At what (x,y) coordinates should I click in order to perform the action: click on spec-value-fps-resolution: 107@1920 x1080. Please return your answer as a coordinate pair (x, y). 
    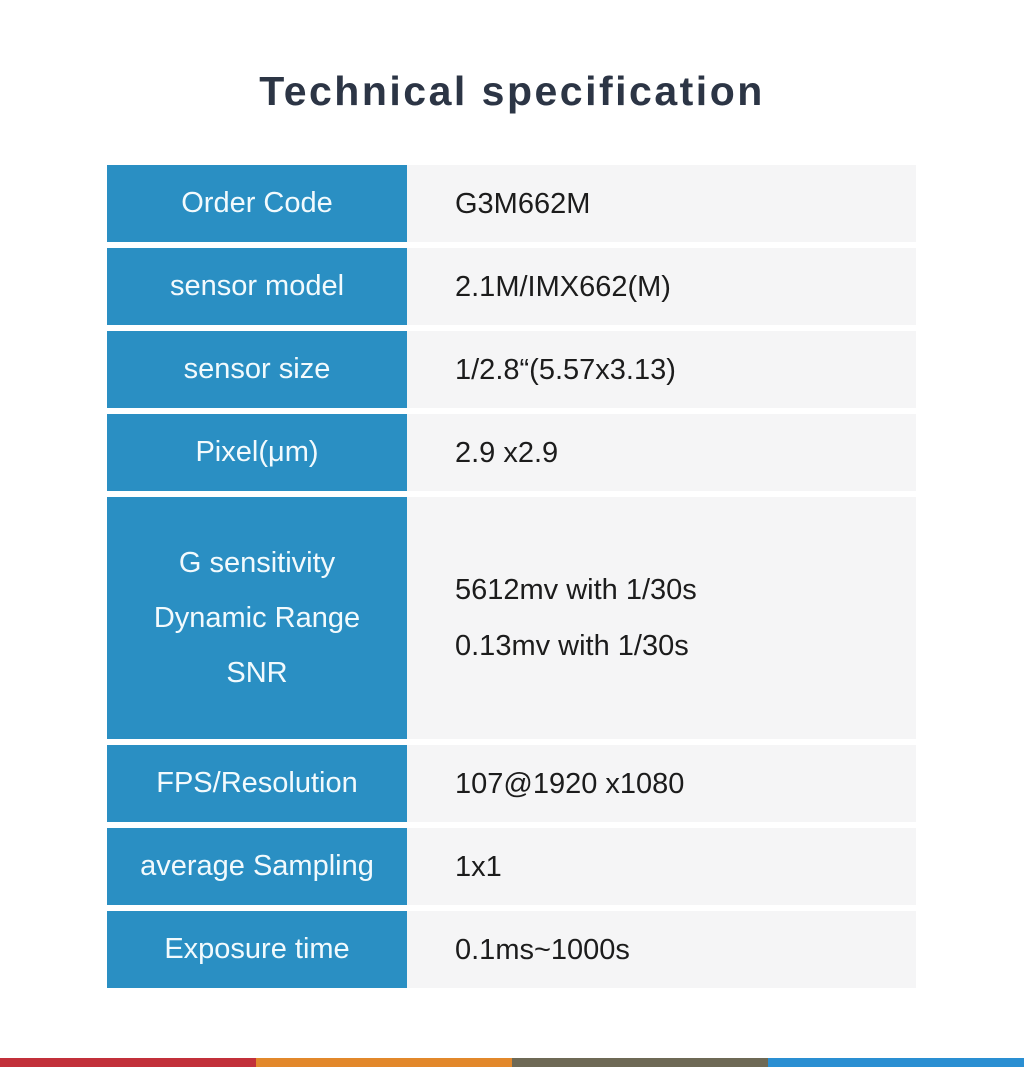
    Looking at the image, I should click on (661, 783).